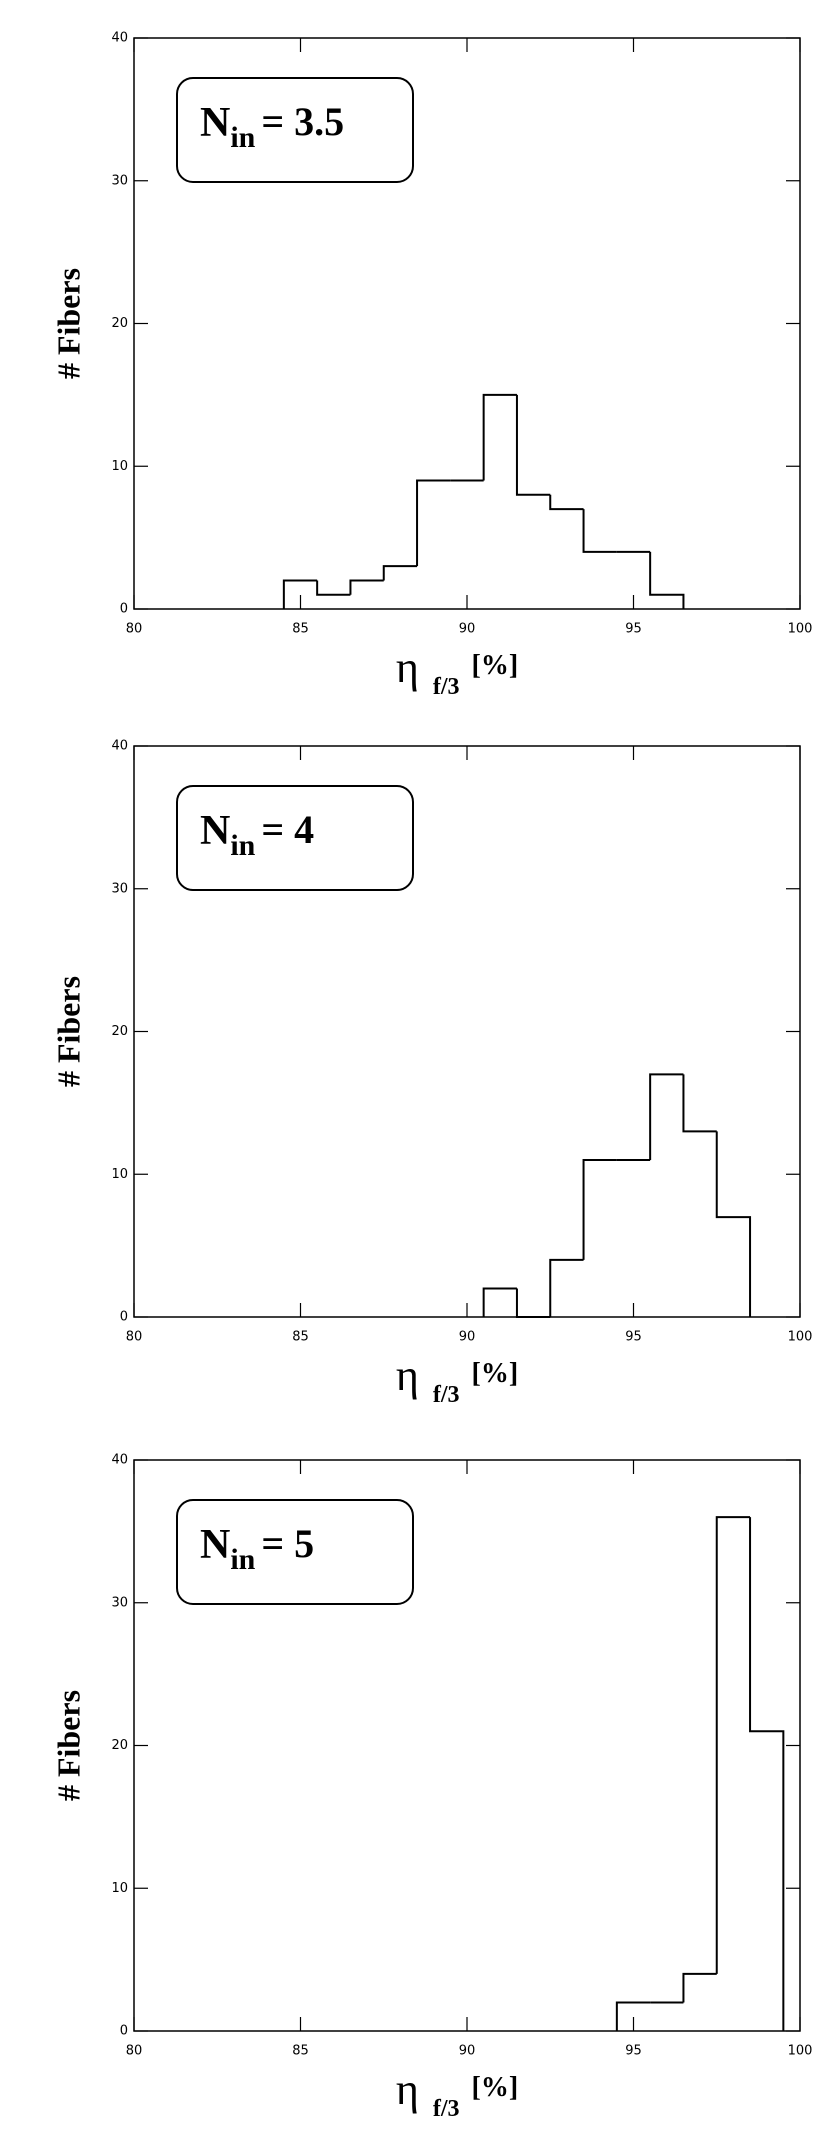 The width and height of the screenshot is (830, 2132). I want to click on annotation: Nin = 3.5, so click(272, 126).